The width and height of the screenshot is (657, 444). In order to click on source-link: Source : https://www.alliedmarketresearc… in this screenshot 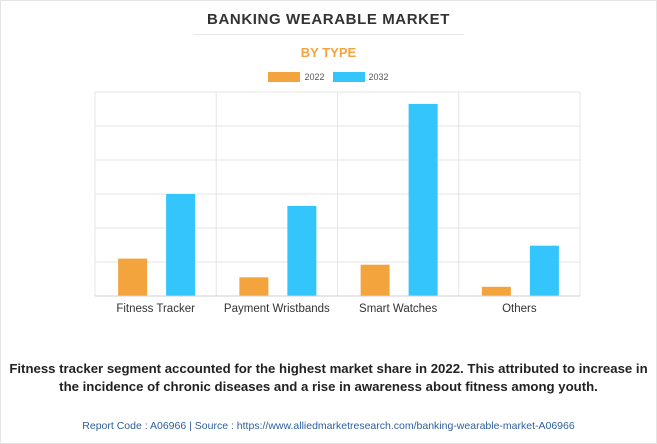, I will do `click(384, 426)`.